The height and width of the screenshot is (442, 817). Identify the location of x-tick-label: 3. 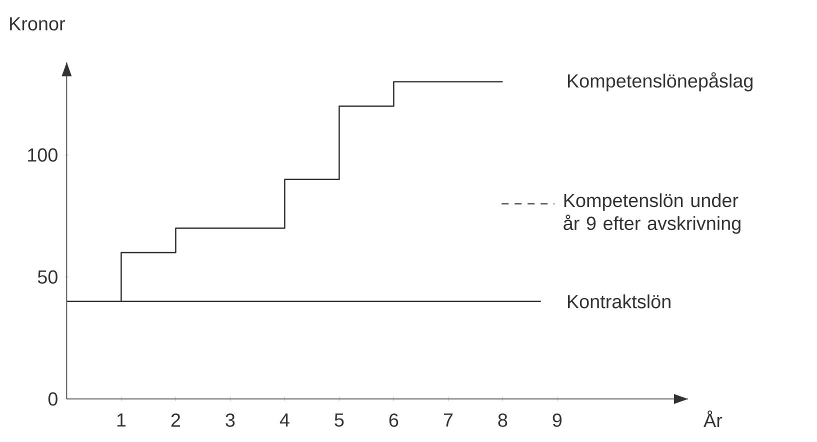
(230, 420).